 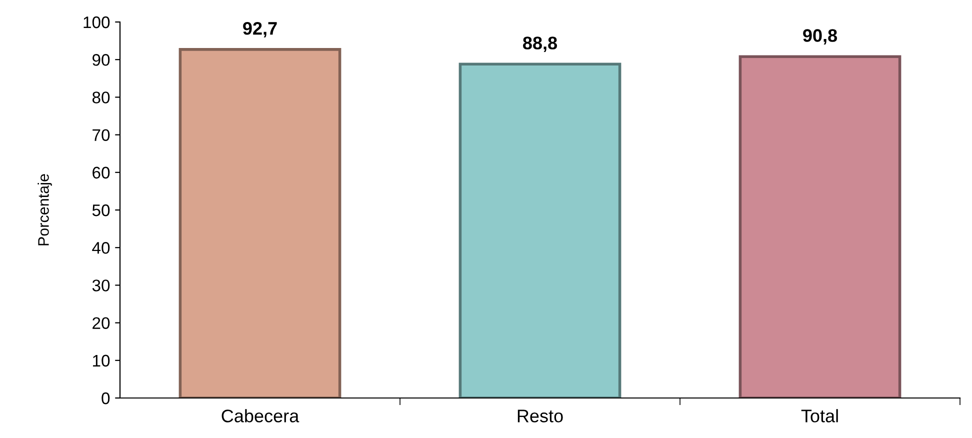 What do you see at coordinates (101, 60) in the screenshot?
I see `y-tick-label: 90` at bounding box center [101, 60].